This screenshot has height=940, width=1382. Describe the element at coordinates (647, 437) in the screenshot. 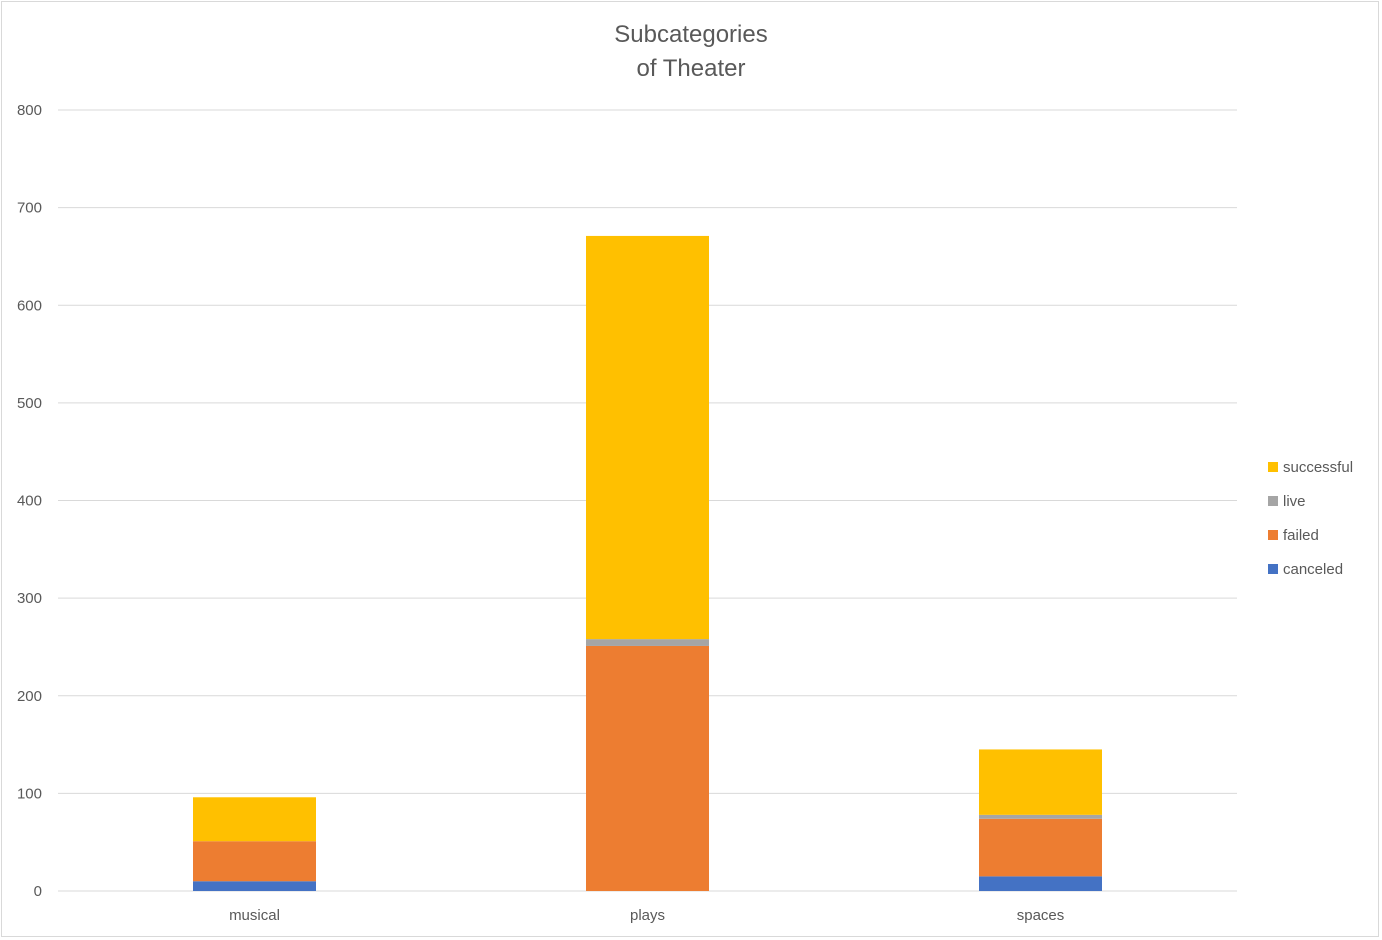

I see `bar-plays-successful` at that location.